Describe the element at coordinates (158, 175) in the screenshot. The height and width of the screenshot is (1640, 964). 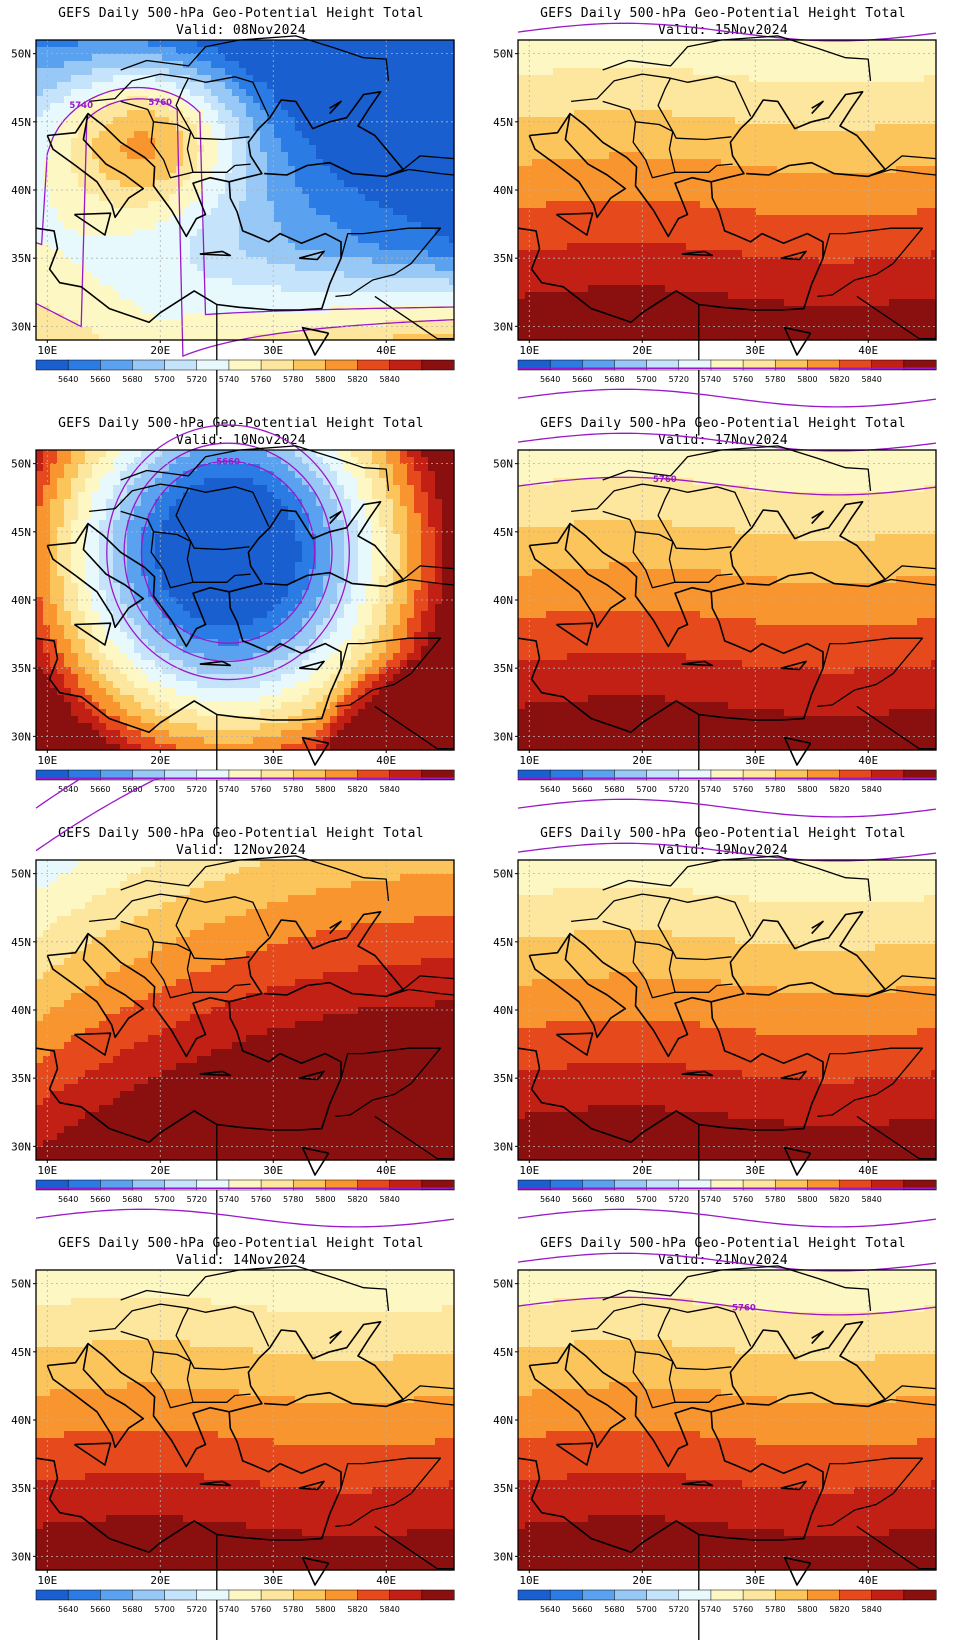
I see `coastline` at that location.